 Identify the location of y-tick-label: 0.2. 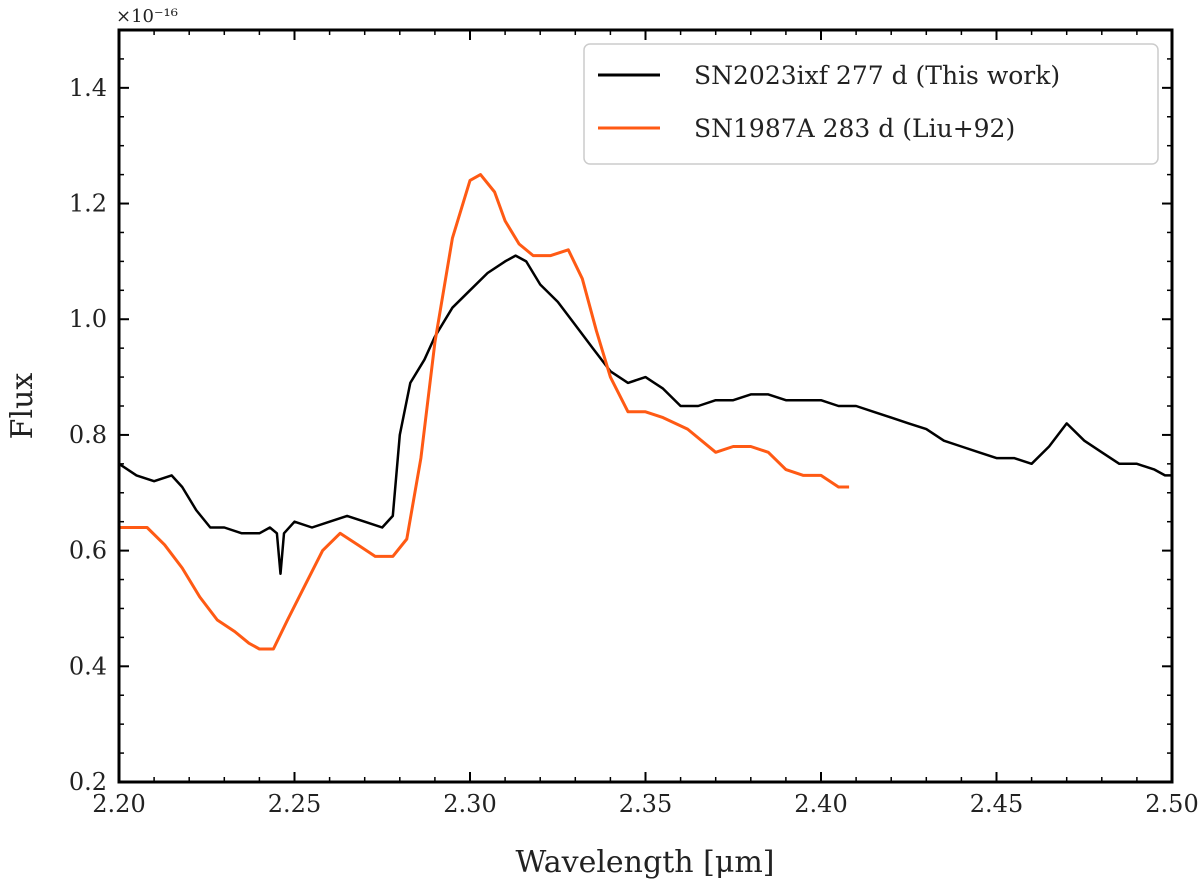
(88, 782).